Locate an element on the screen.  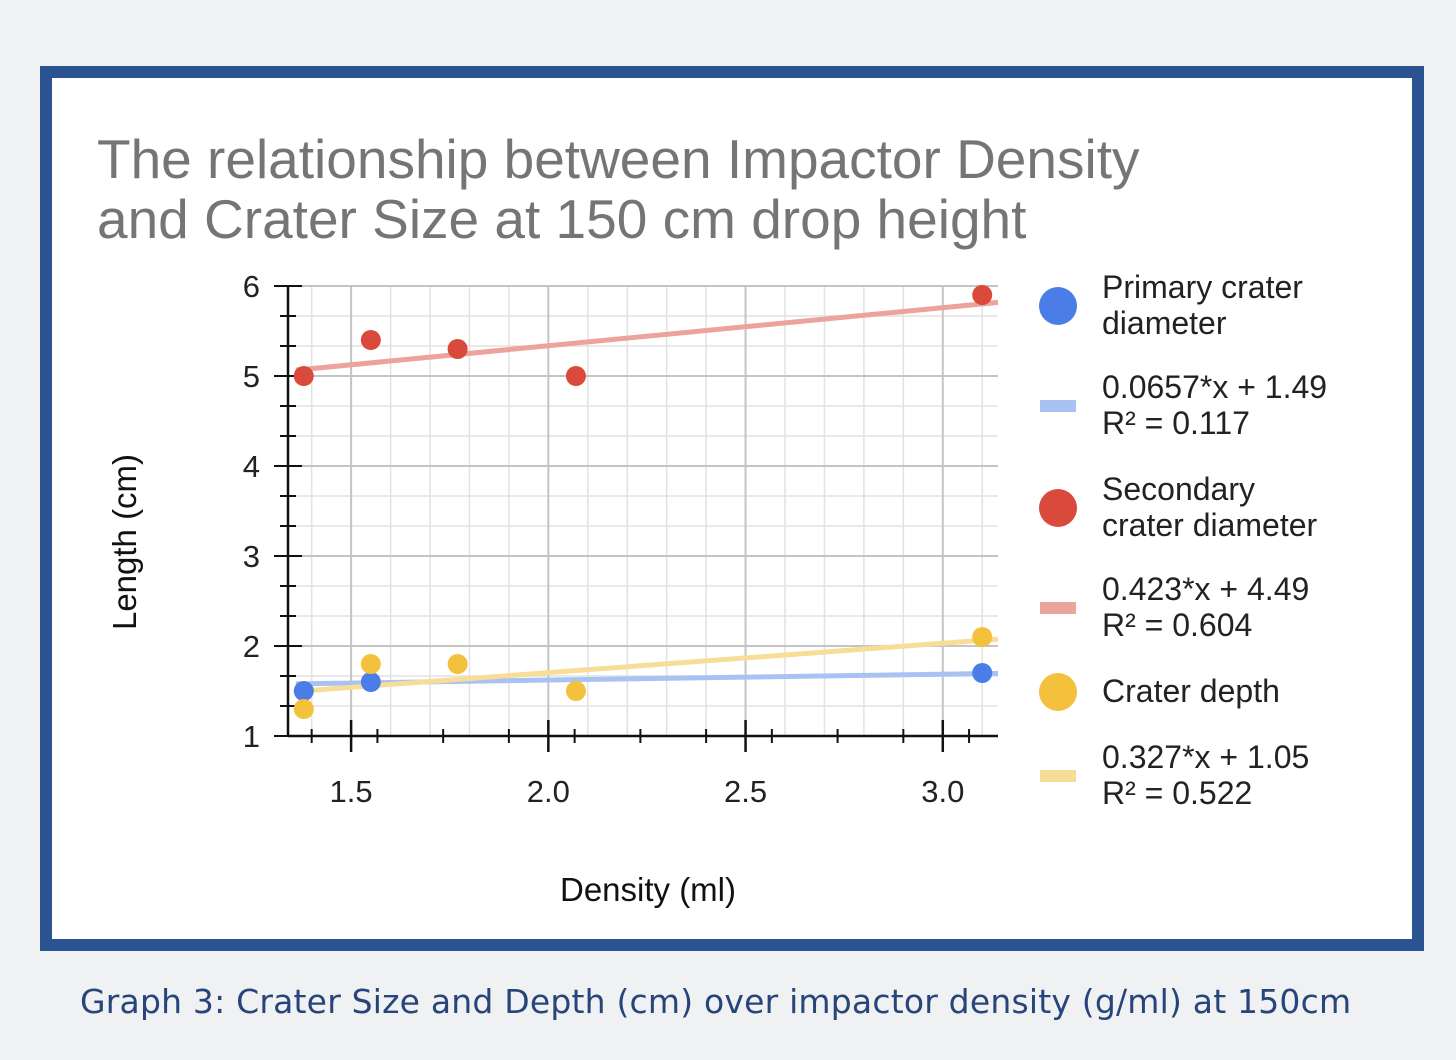
x-tick-label: 3.0 is located at coordinates (942, 791).